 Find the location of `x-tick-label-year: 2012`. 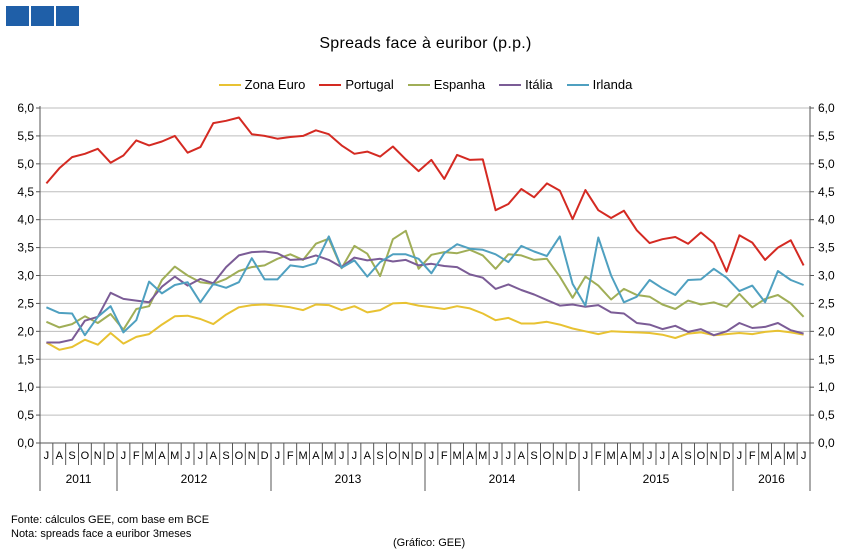

x-tick-label-year: 2012 is located at coordinates (194, 479).